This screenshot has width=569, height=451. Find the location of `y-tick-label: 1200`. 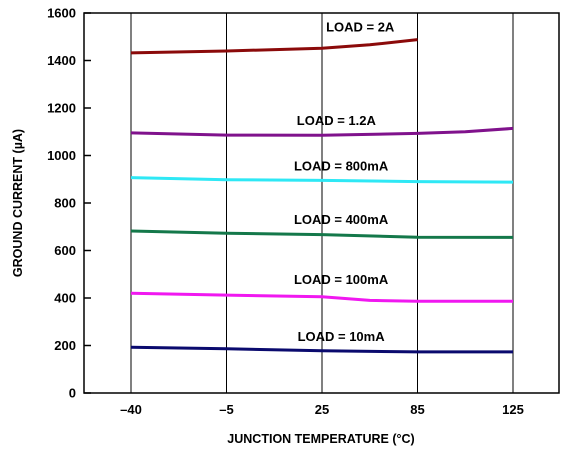

y-tick-label: 1200 is located at coordinates (61, 108).